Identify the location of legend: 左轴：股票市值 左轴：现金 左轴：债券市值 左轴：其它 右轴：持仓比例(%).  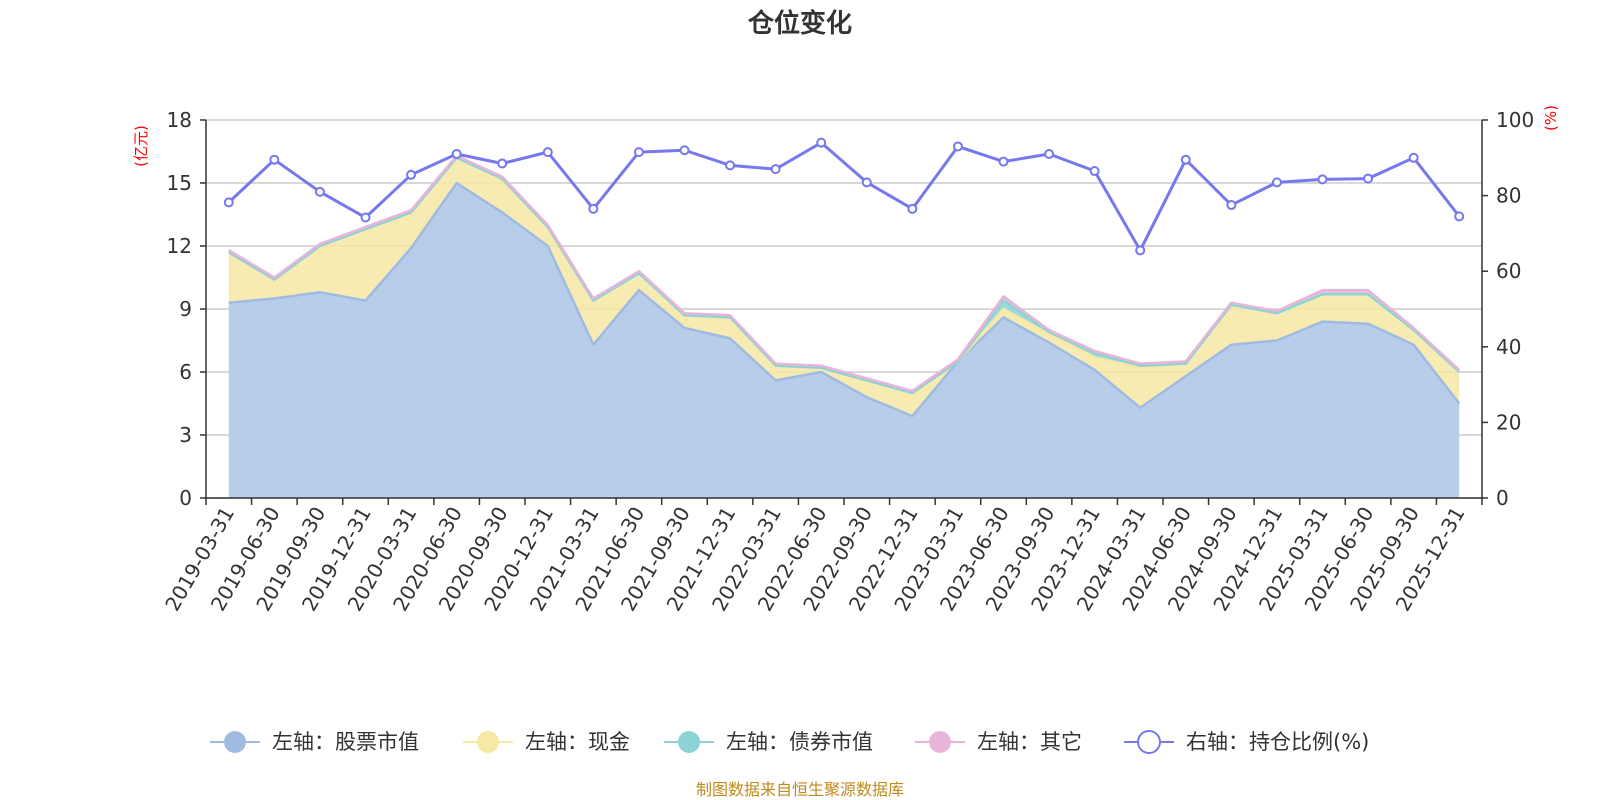
(789, 742).